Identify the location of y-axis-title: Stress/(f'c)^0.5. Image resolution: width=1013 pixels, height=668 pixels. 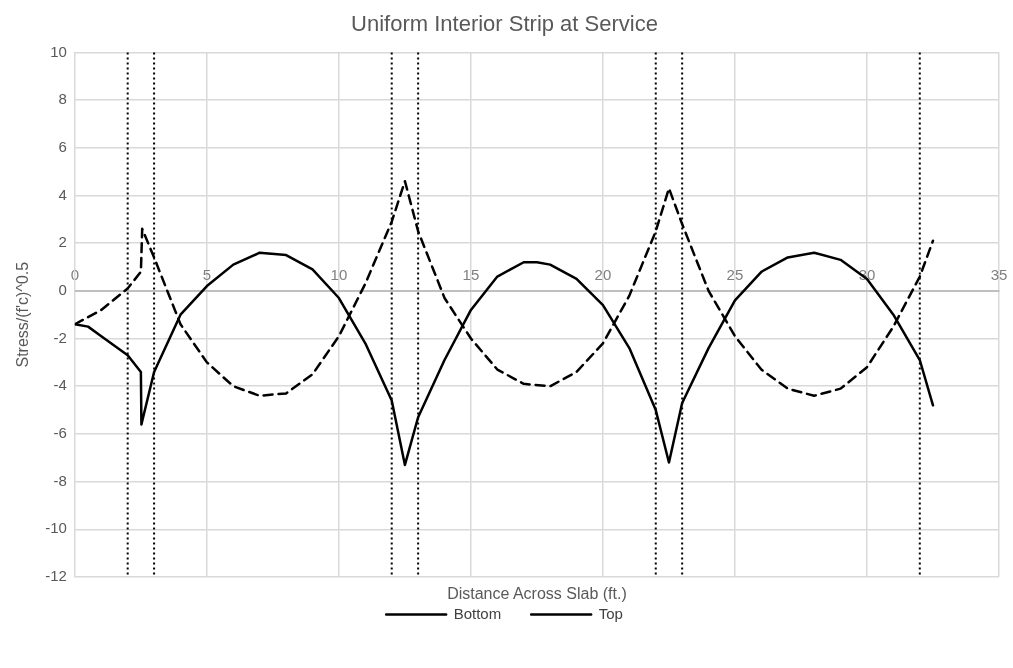
(23, 314).